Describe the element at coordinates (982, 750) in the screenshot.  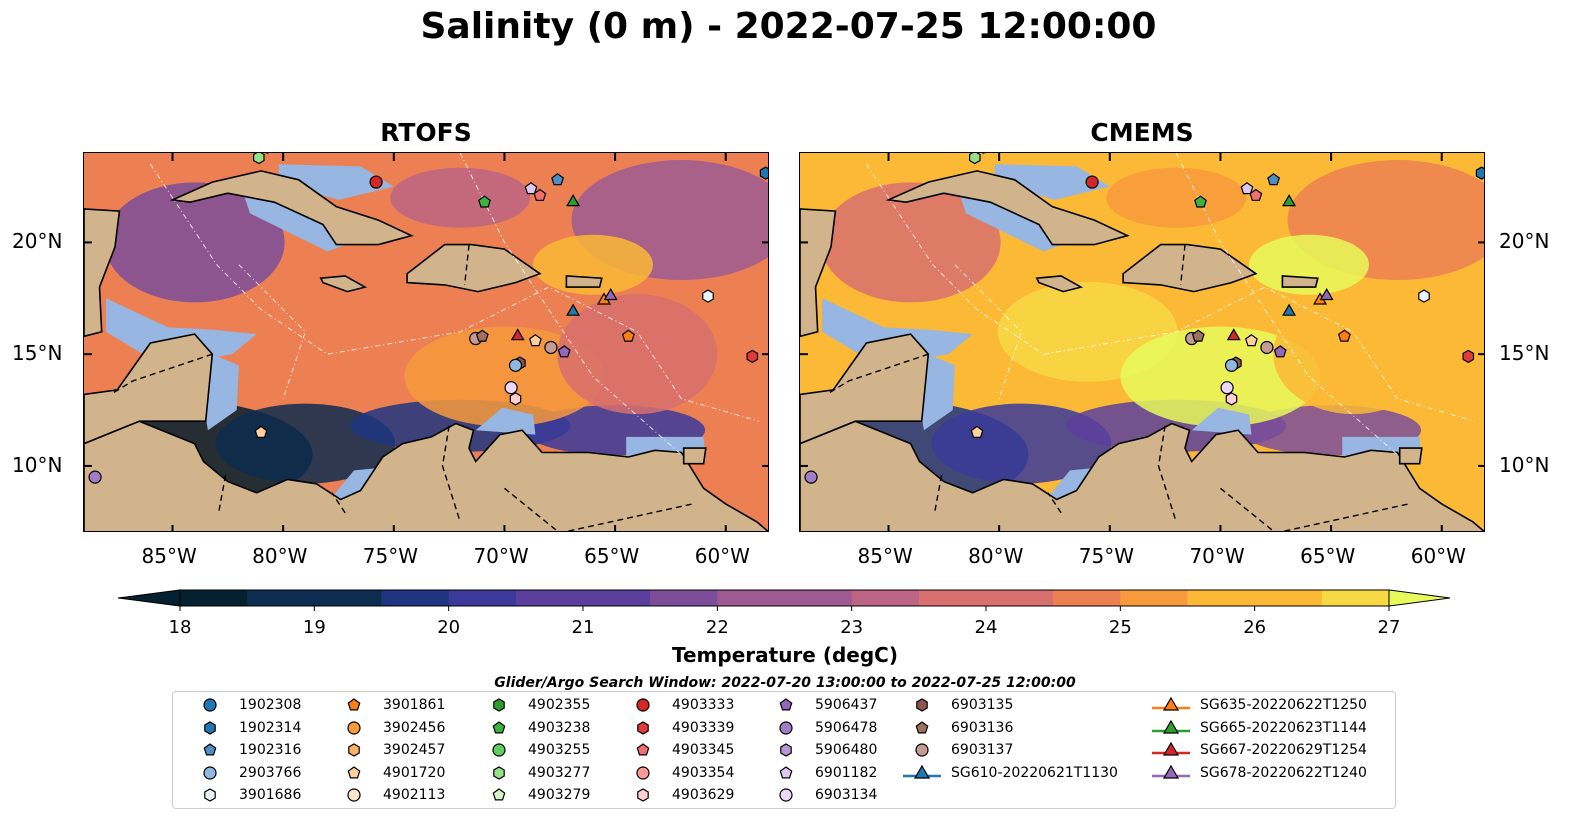
I see `legend-label: 6903137` at that location.